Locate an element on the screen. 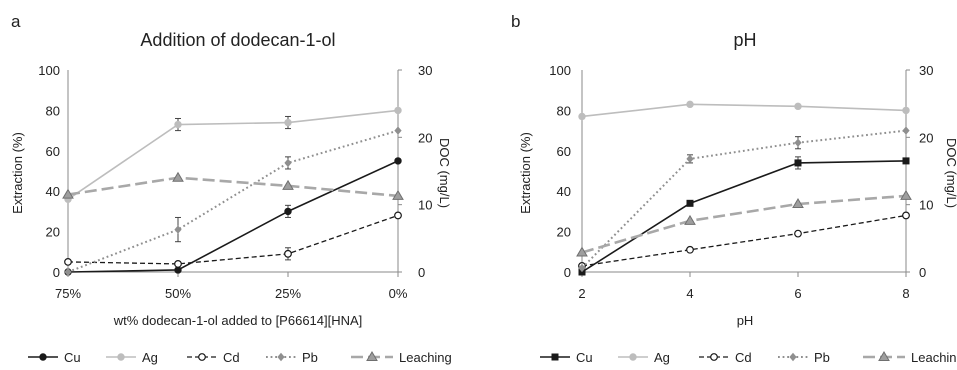  chart-title-b: pH is located at coordinates (744, 40).